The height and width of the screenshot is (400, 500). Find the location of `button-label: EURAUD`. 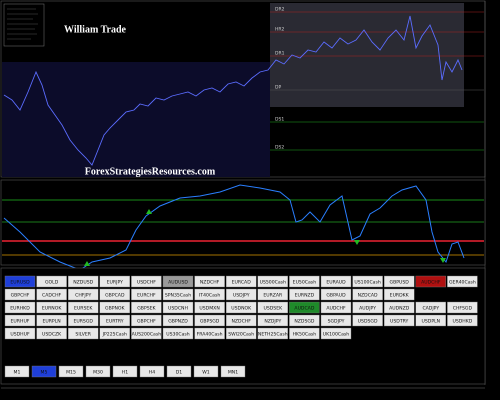

button-label: EURAUD is located at coordinates (336, 283).